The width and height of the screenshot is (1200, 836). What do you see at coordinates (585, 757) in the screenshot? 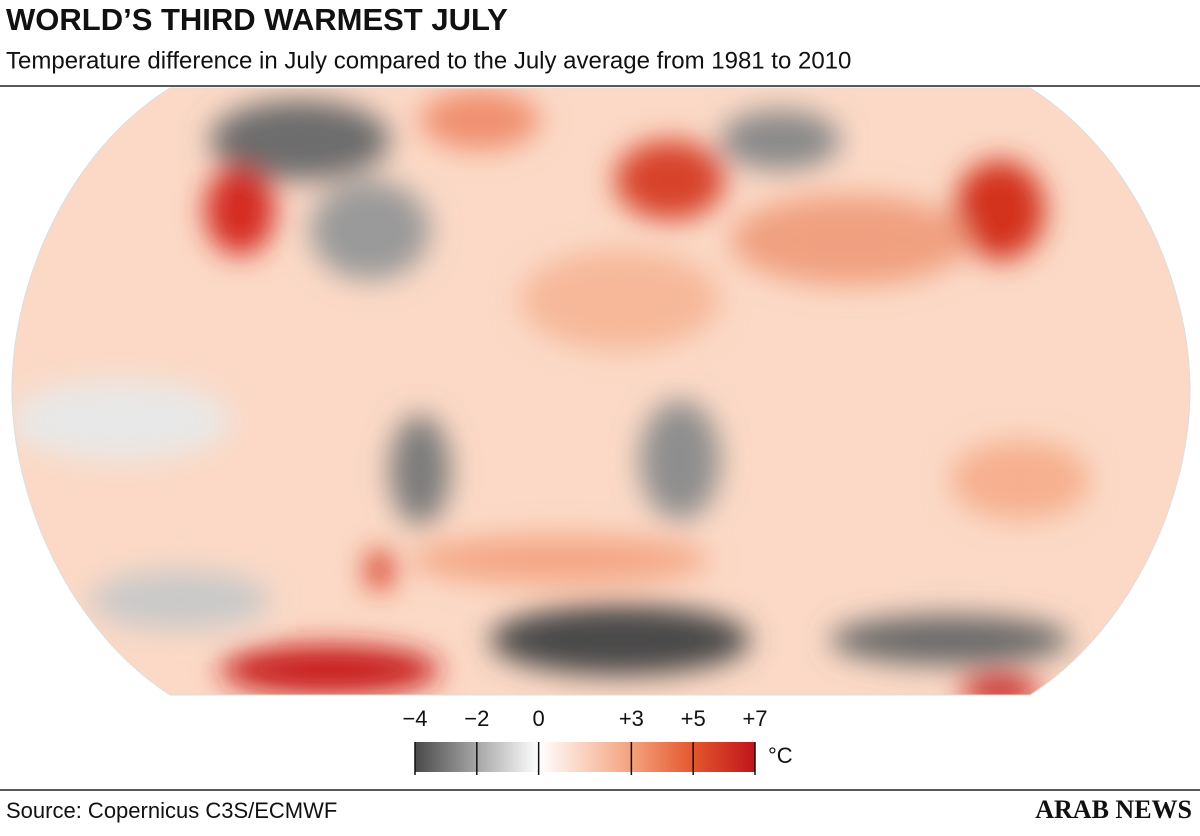
I see `color-scale` at bounding box center [585, 757].